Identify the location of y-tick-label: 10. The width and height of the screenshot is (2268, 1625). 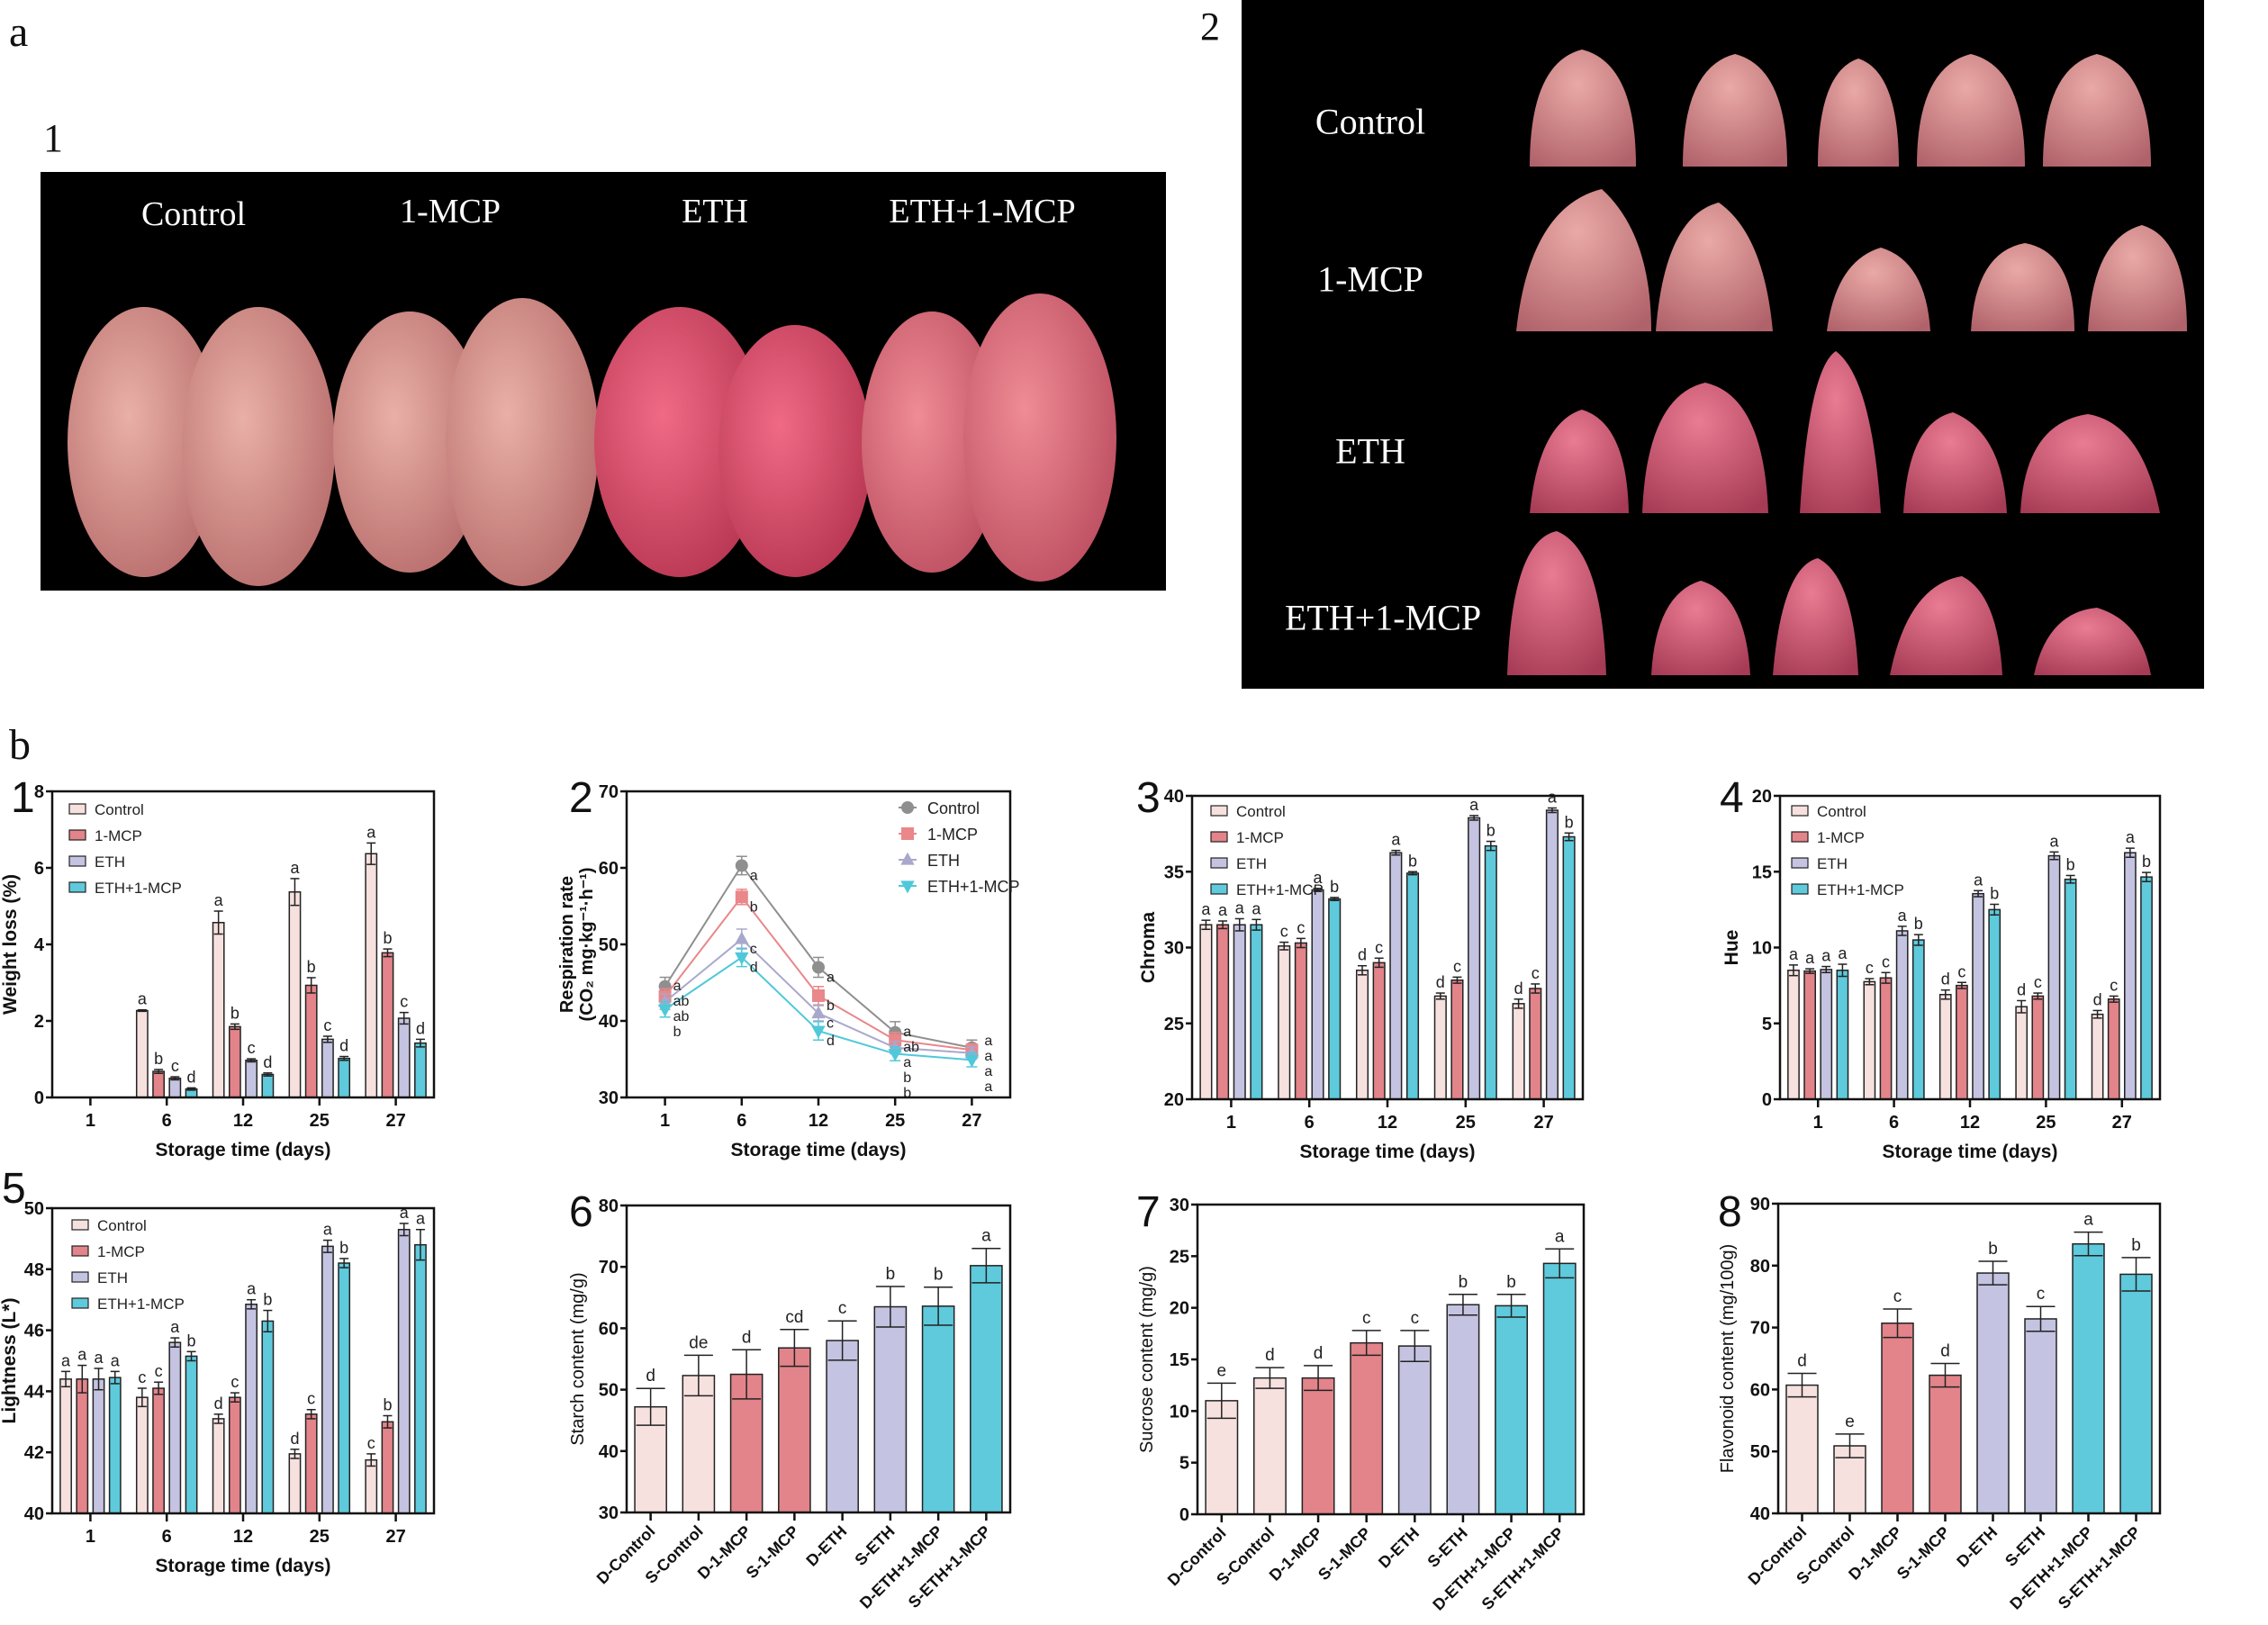
(1179, 1412).